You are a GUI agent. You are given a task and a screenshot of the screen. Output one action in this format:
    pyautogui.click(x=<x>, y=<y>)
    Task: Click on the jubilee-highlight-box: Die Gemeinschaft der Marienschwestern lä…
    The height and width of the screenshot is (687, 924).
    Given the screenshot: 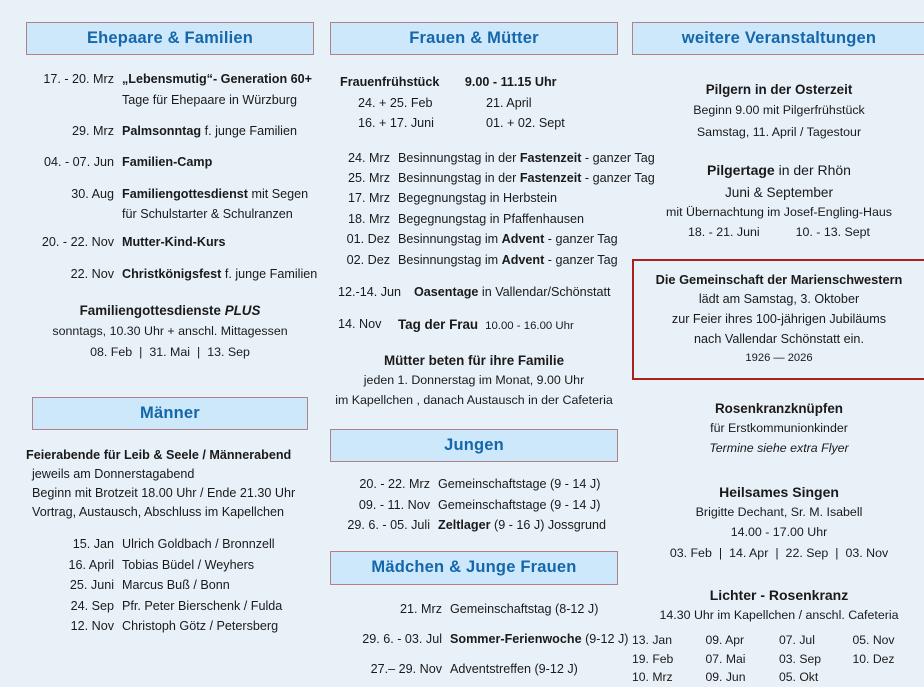 What is the action you would take?
    pyautogui.click(x=778, y=319)
    